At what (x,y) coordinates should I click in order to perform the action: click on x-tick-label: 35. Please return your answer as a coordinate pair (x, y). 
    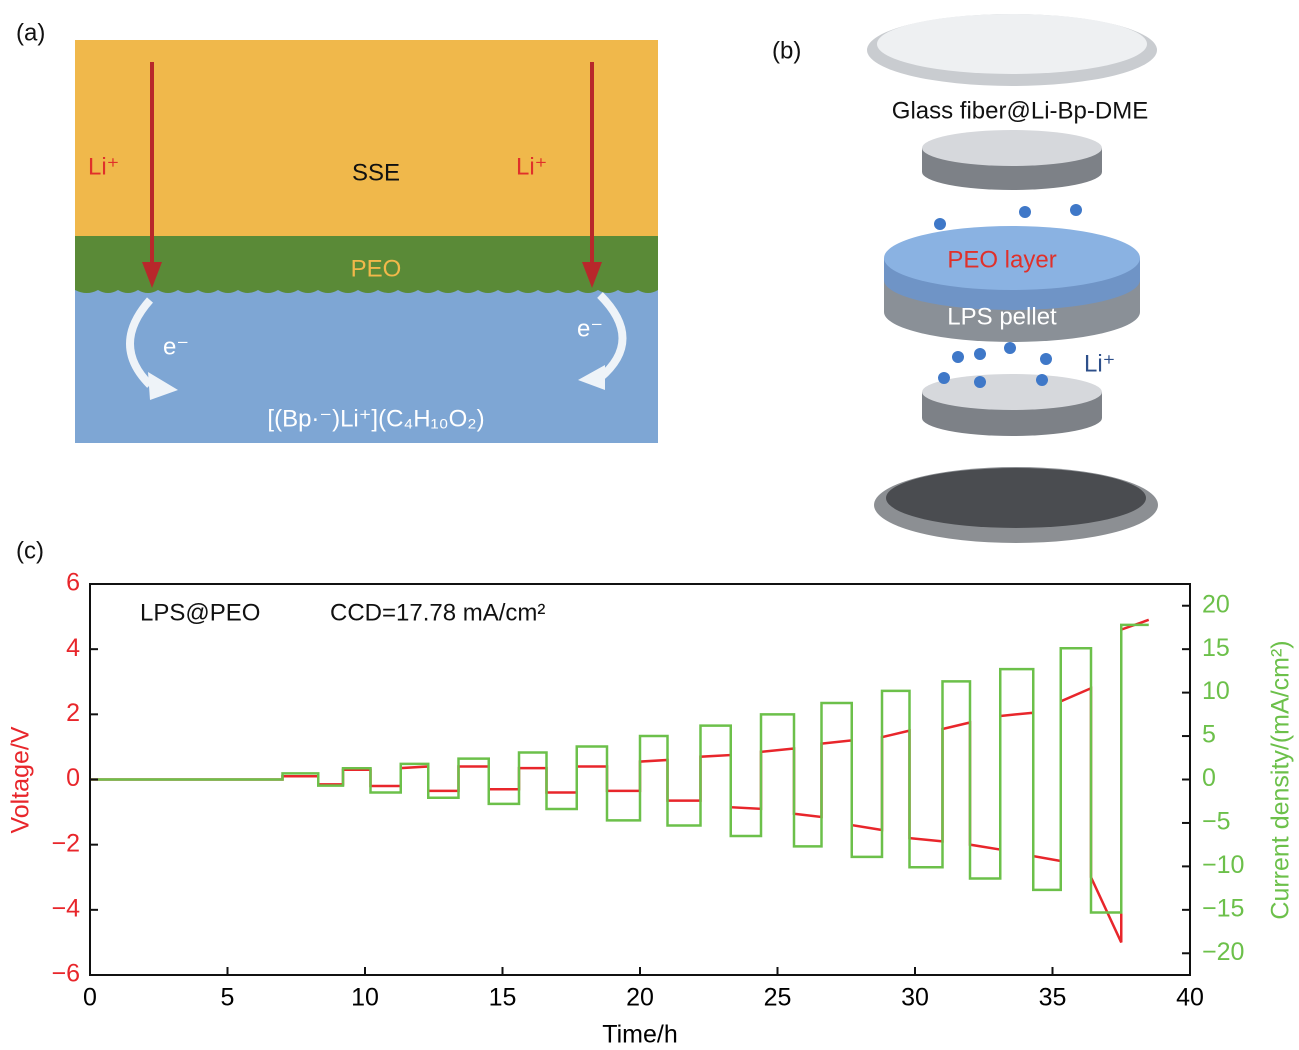
    Looking at the image, I should click on (1053, 998).